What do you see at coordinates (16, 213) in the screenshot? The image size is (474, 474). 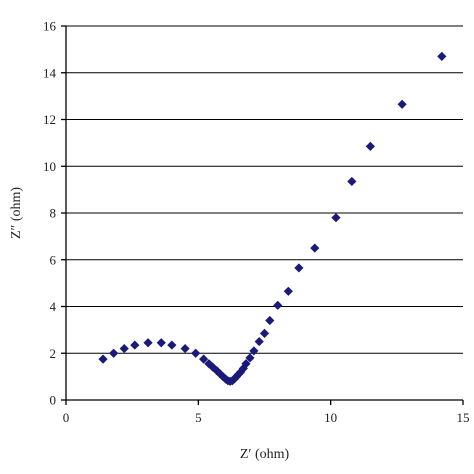 I see `y-axis-label: Z″ (ohm)` at bounding box center [16, 213].